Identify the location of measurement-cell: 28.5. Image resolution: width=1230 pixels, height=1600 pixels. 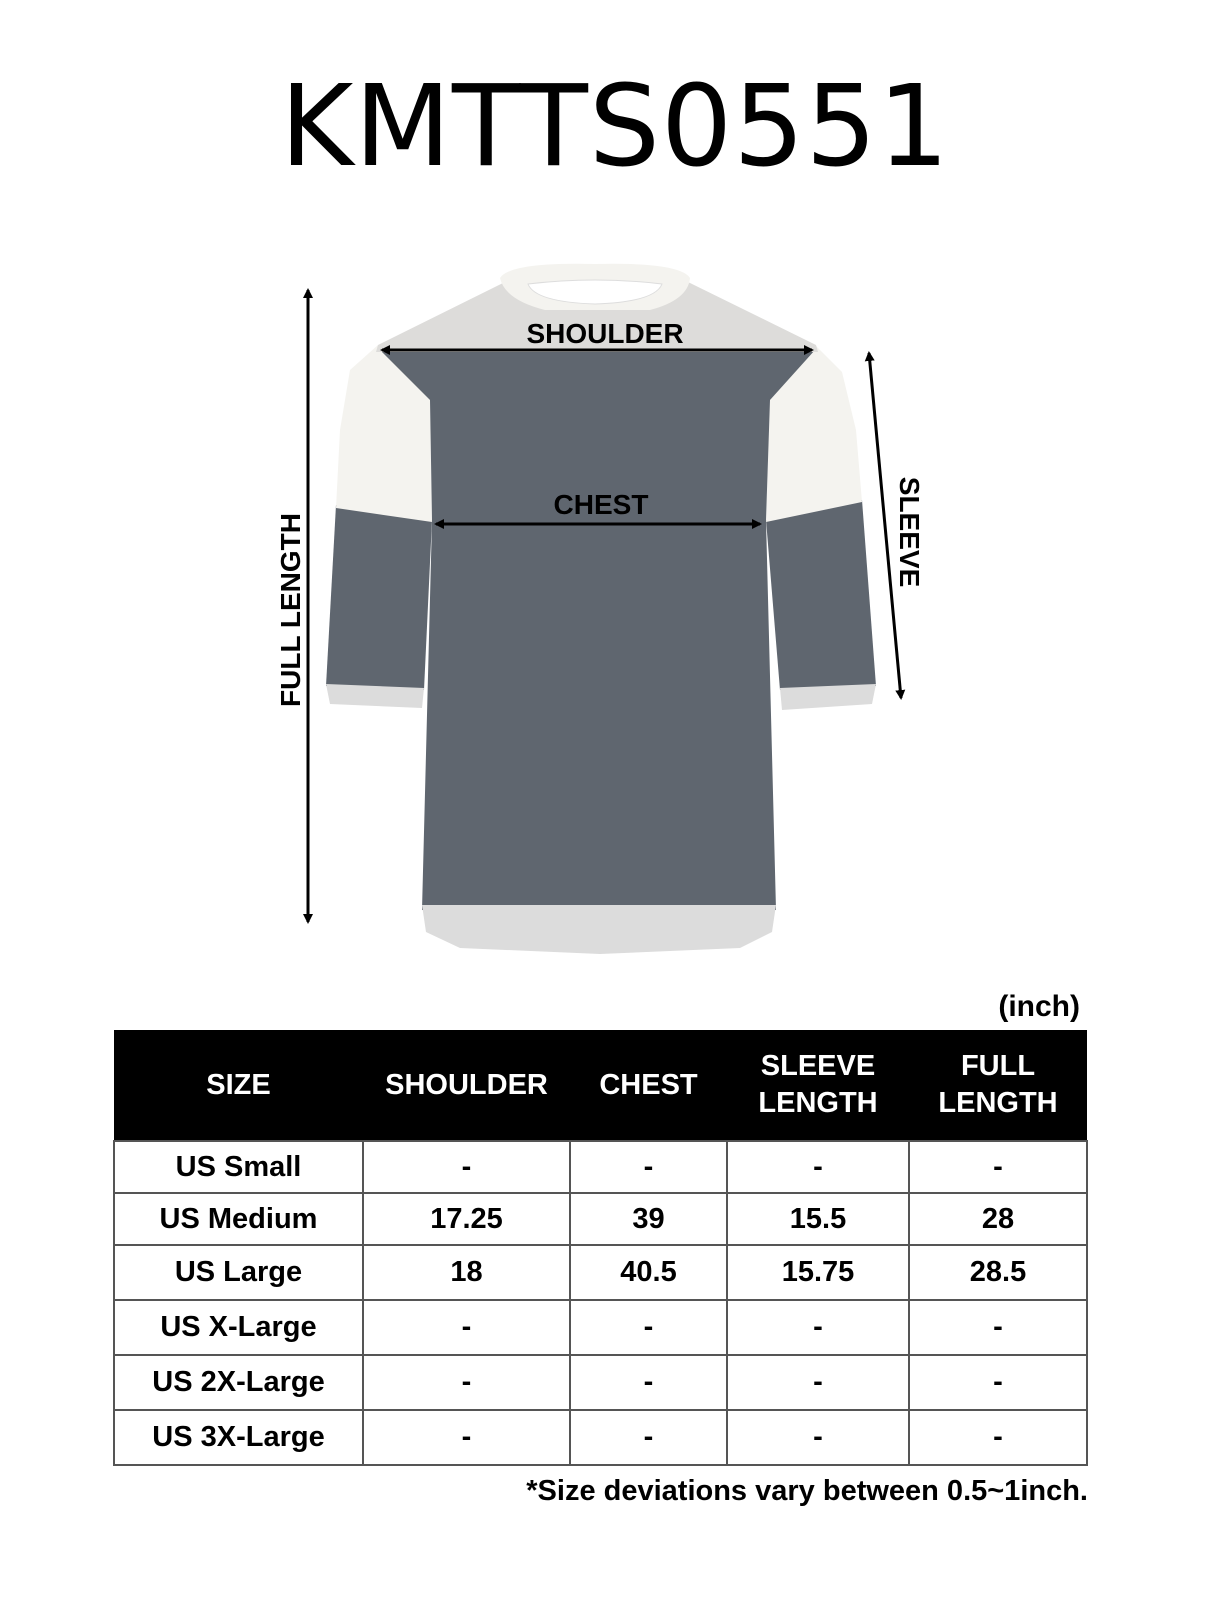
(998, 1272).